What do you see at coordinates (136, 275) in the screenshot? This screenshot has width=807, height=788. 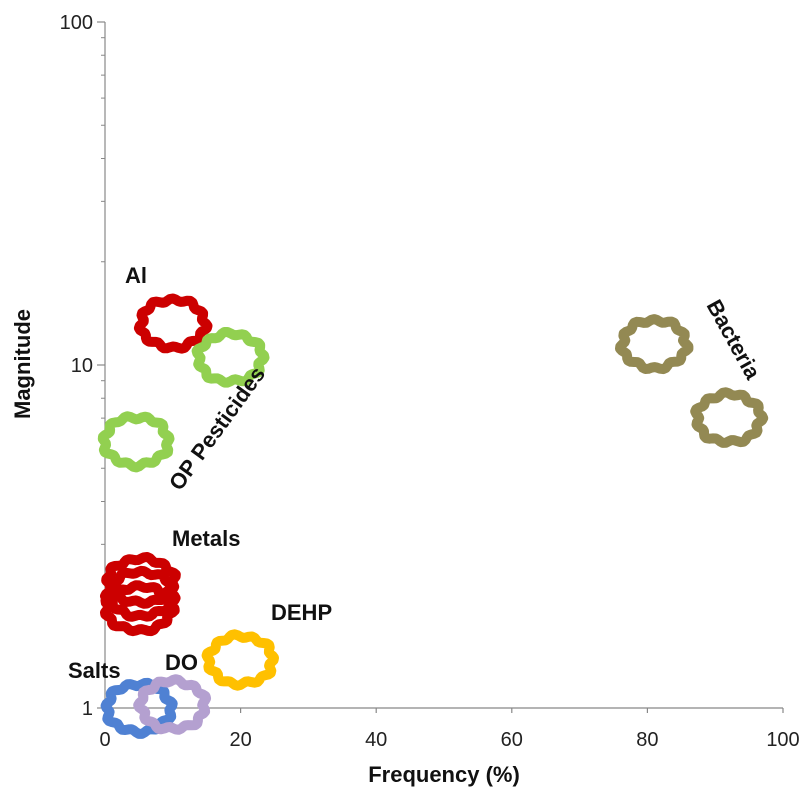 I see `label-al: Al` at bounding box center [136, 275].